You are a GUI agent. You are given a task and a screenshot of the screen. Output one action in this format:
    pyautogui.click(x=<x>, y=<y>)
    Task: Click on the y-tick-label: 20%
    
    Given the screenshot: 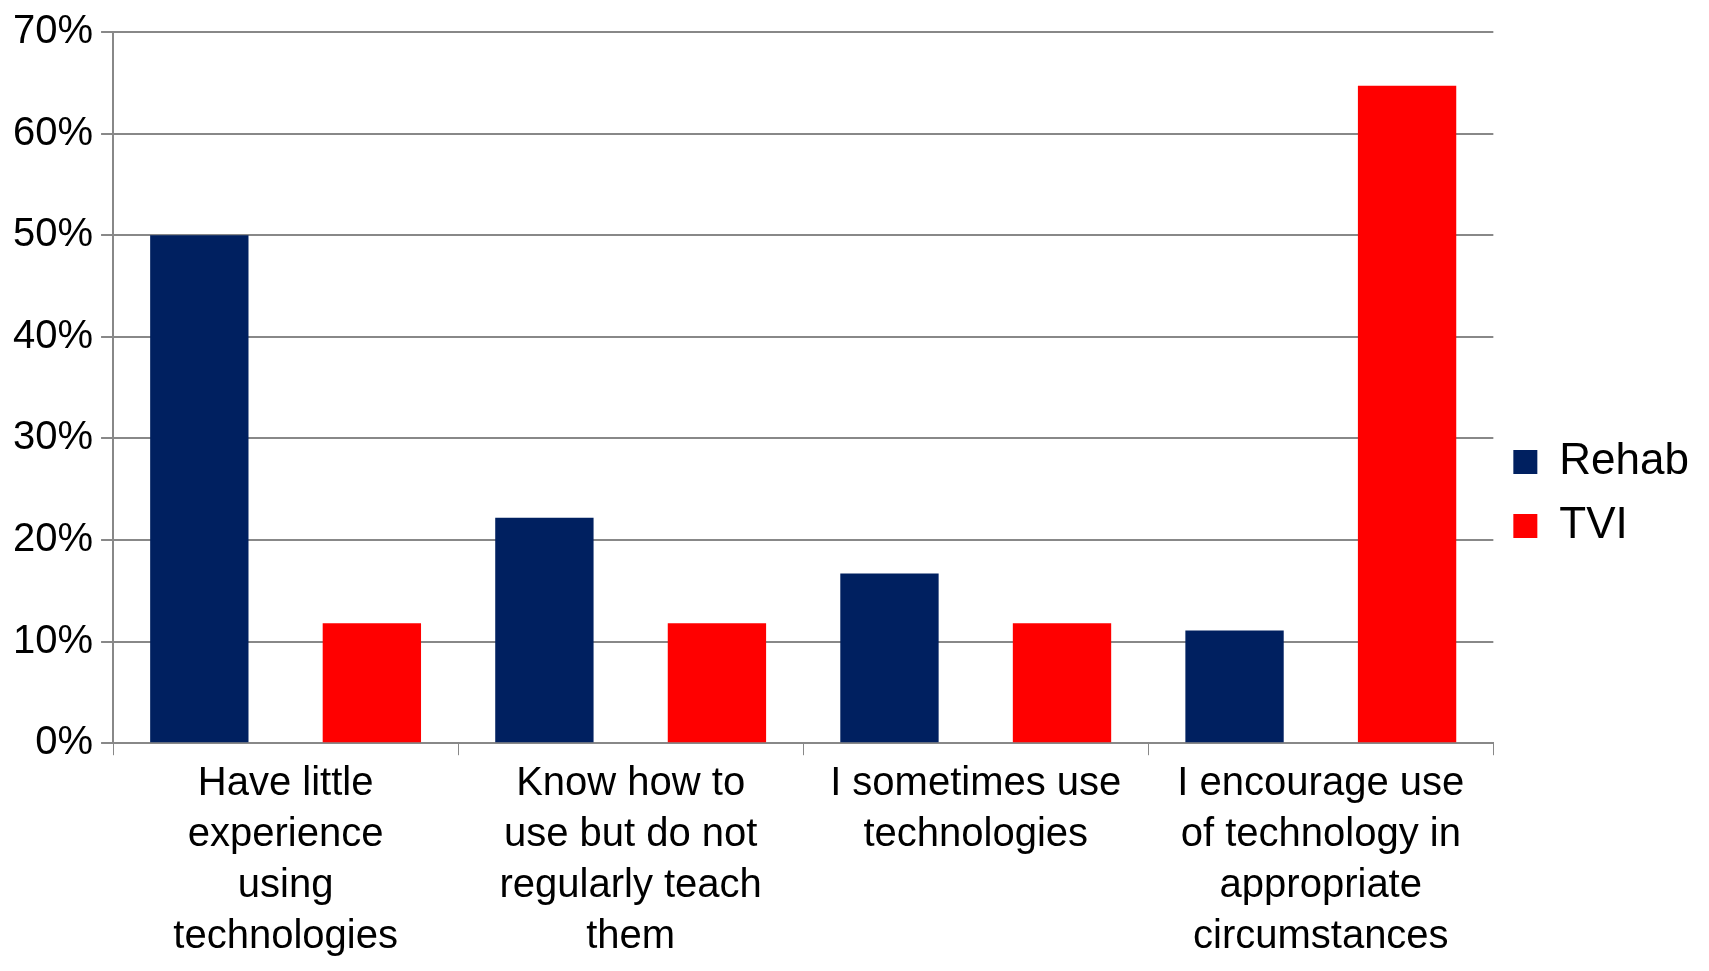 What is the action you would take?
    pyautogui.click(x=53, y=537)
    